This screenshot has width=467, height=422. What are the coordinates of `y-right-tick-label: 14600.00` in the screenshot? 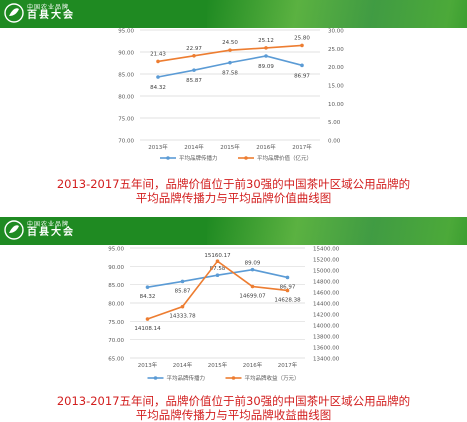 It's located at (326, 294).